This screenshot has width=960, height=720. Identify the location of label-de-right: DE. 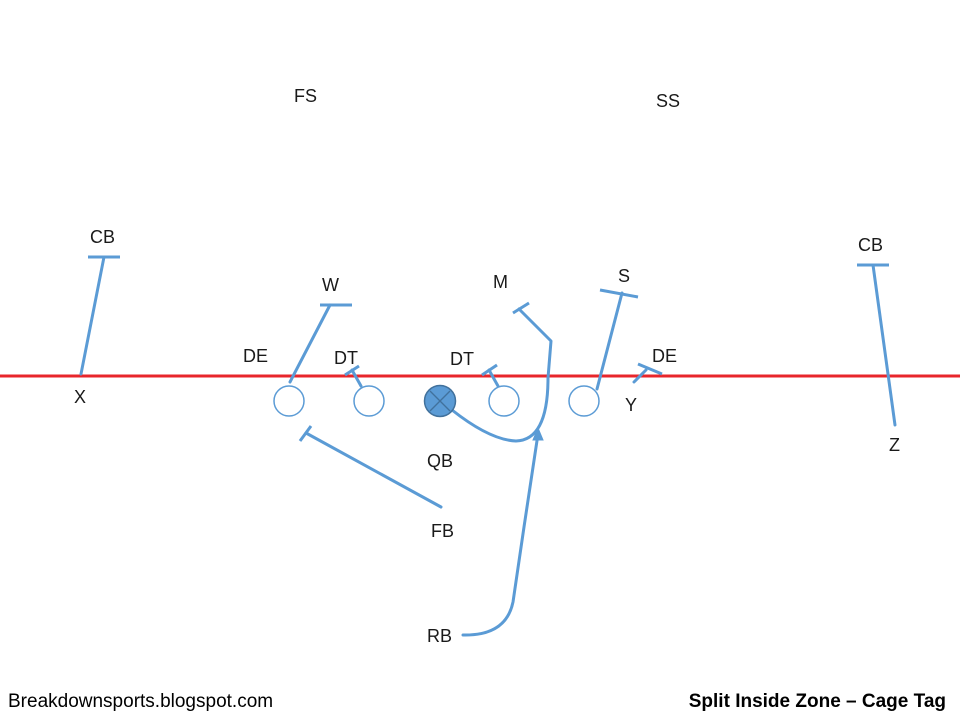
(664, 356).